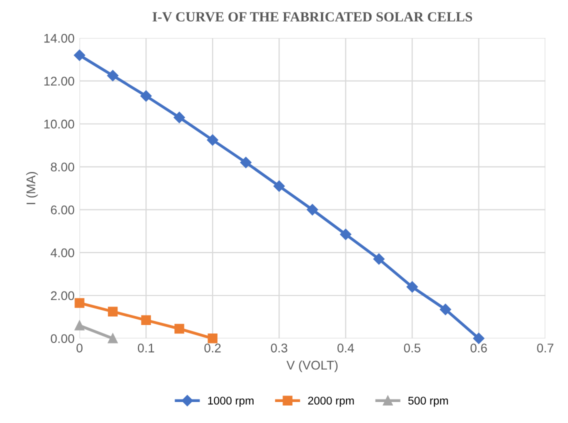 This screenshot has width=568, height=423. Describe the element at coordinates (32, 188) in the screenshot. I see `y-axis-title: I (MA)` at that location.